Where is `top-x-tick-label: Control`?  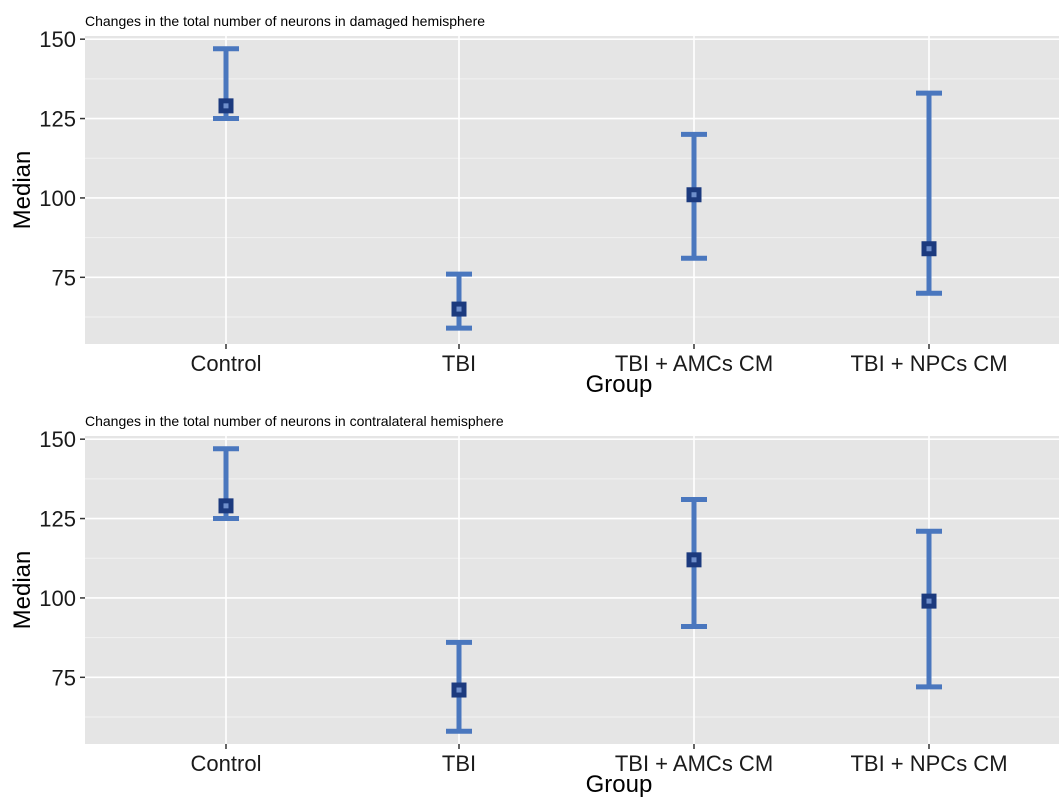
top-x-tick-label: Control is located at coordinates (226, 363).